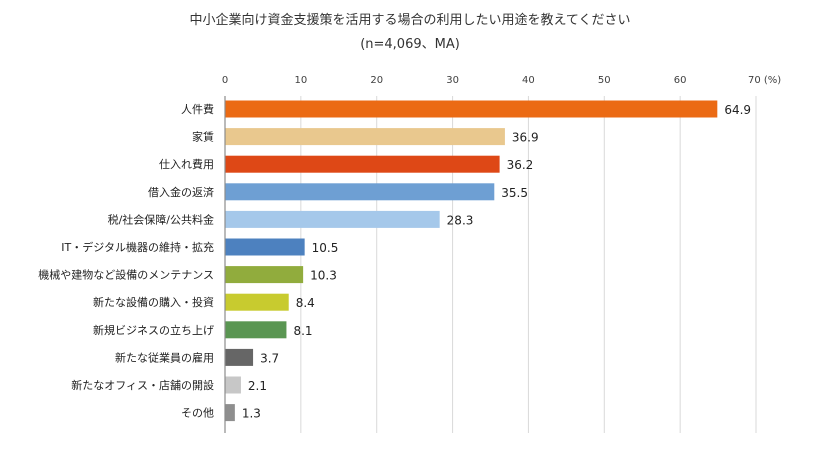 The image size is (820, 457). Describe the element at coordinates (325, 248) in the screenshot. I see `value-label: 10.5` at that location.